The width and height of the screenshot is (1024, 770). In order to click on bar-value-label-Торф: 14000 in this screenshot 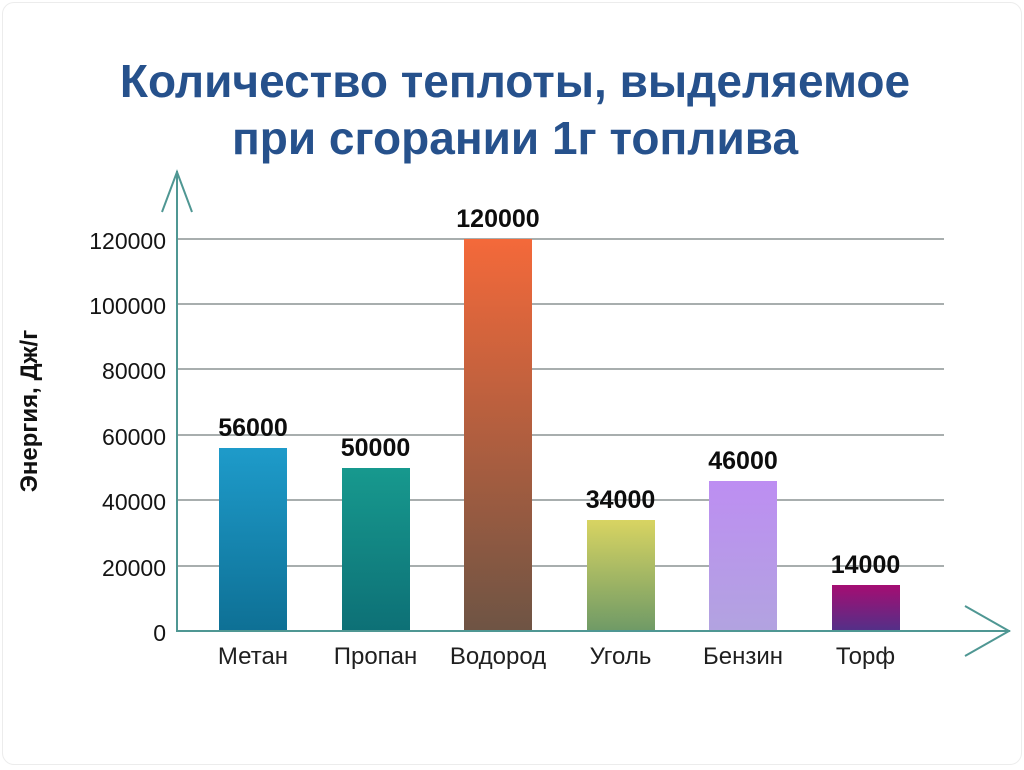, I will do `click(866, 565)`.